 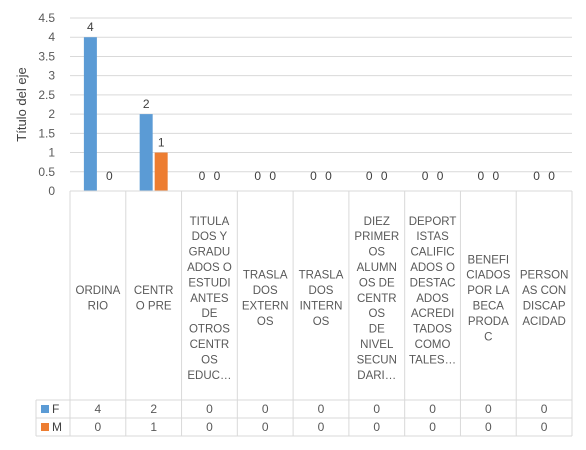 I want to click on y-tick-label: 3.5, so click(x=46, y=56).